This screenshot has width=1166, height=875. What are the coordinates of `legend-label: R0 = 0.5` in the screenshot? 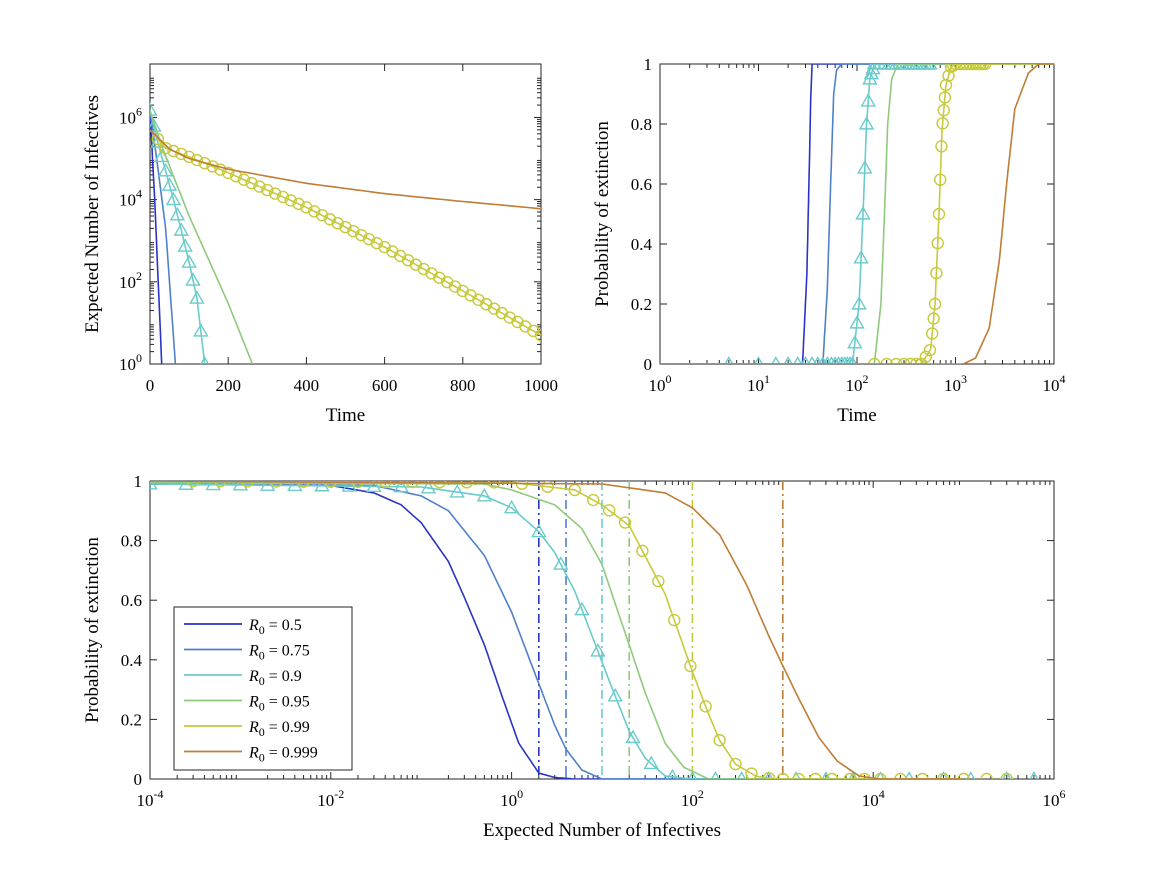 It's located at (275, 627).